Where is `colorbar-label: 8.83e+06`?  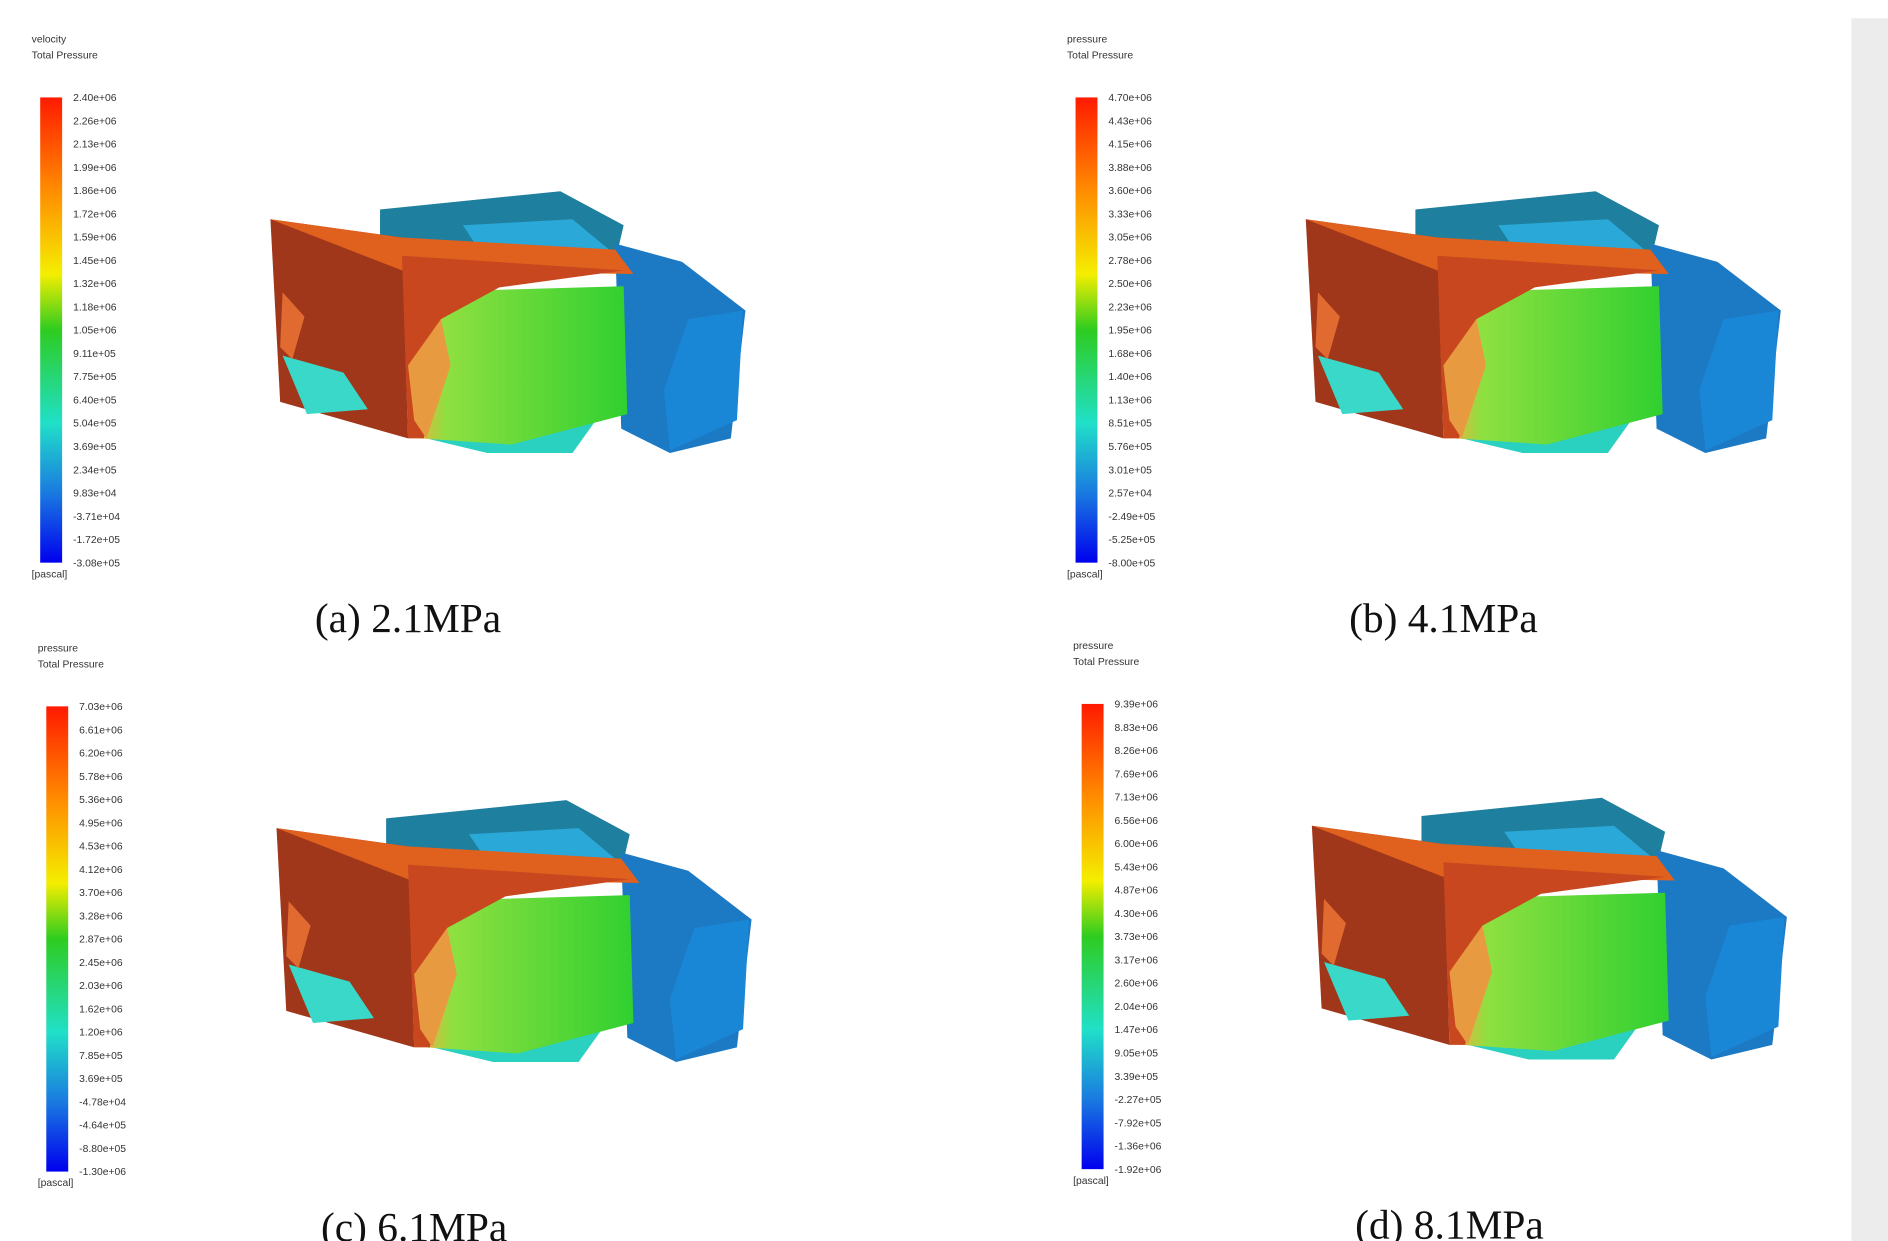
colorbar-label: 8.83e+06 is located at coordinates (1137, 728).